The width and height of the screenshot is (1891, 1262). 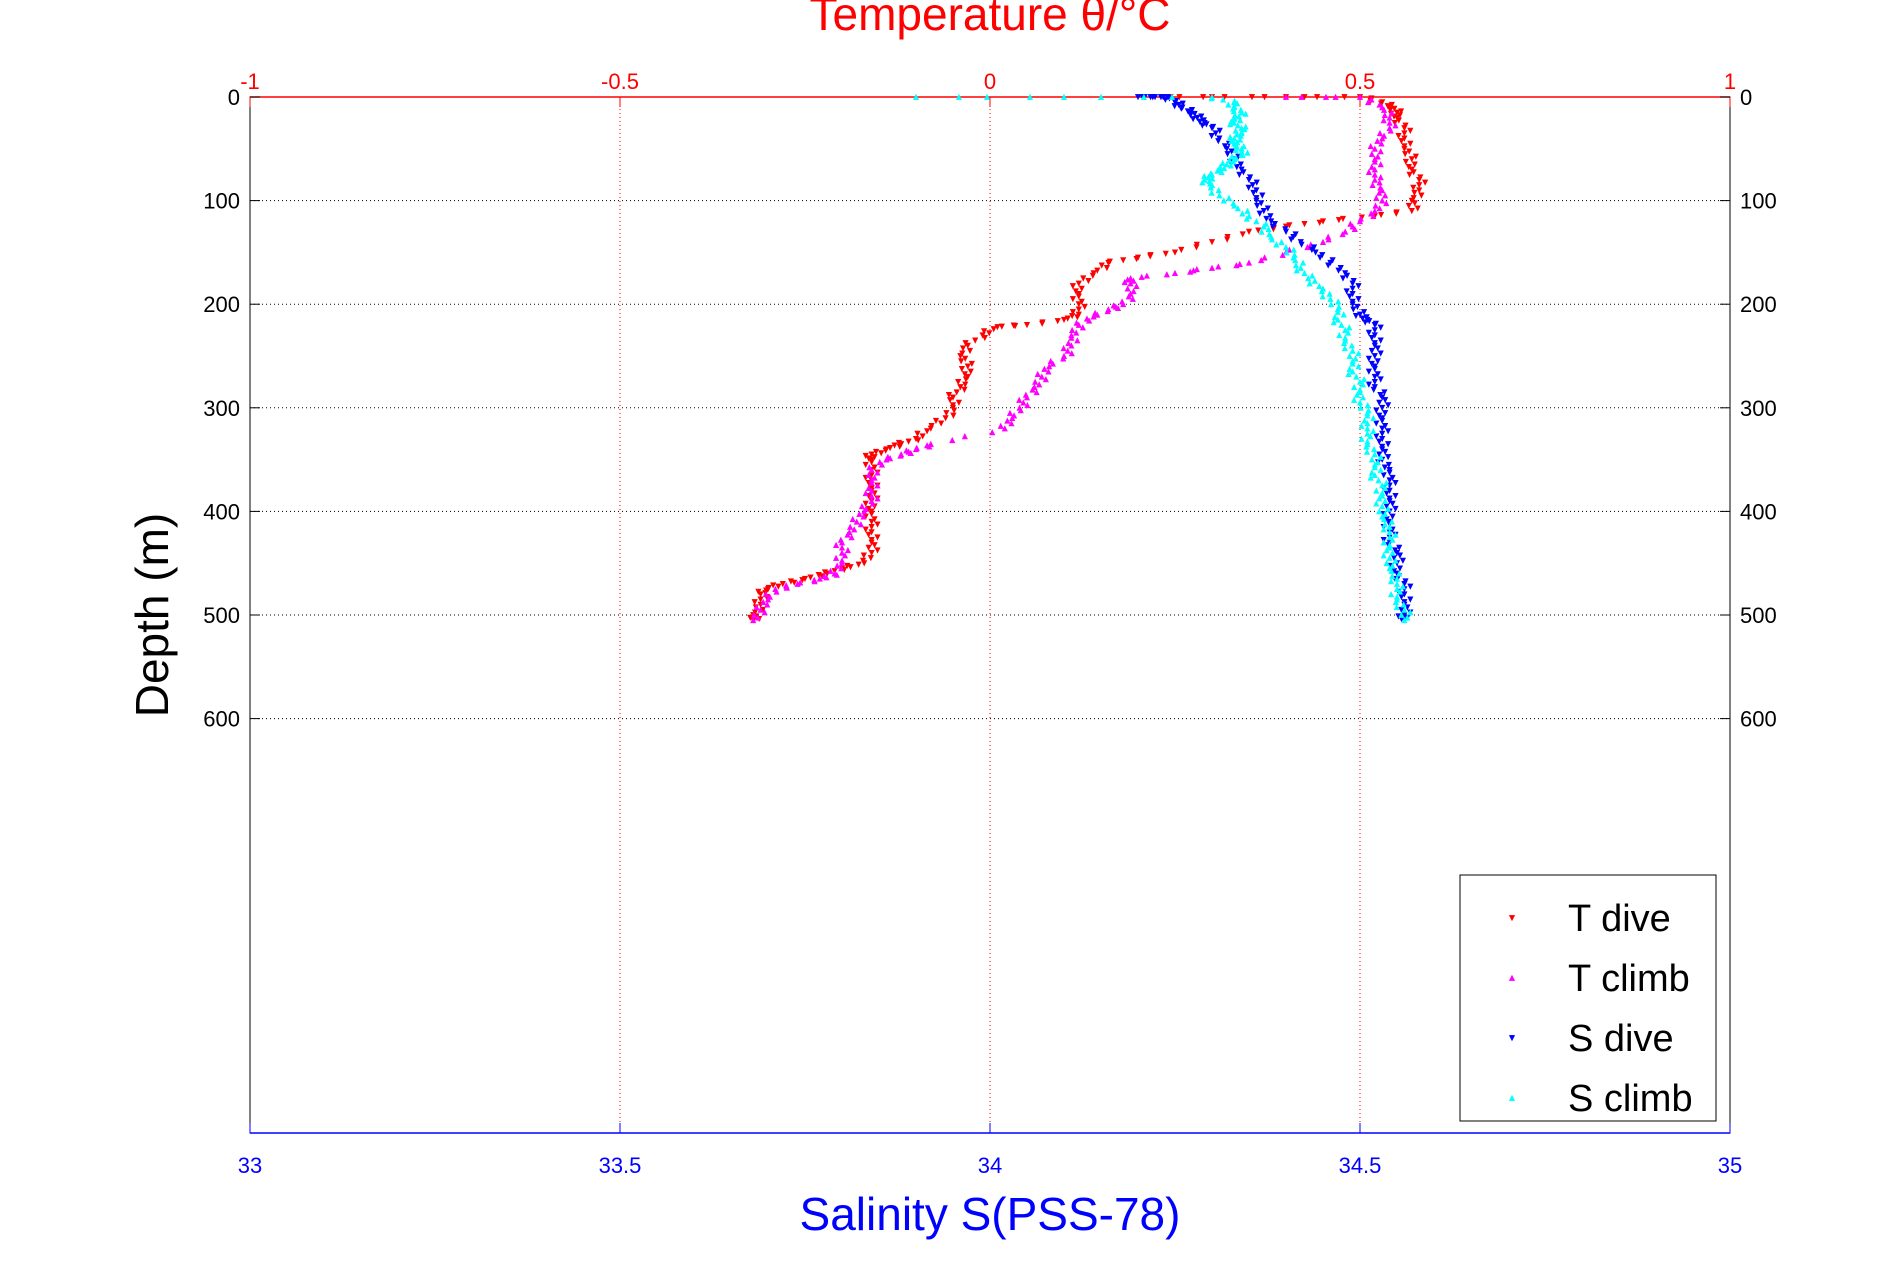 What do you see at coordinates (234, 97) in the screenshot?
I see `depth-tick-label-left: 0` at bounding box center [234, 97].